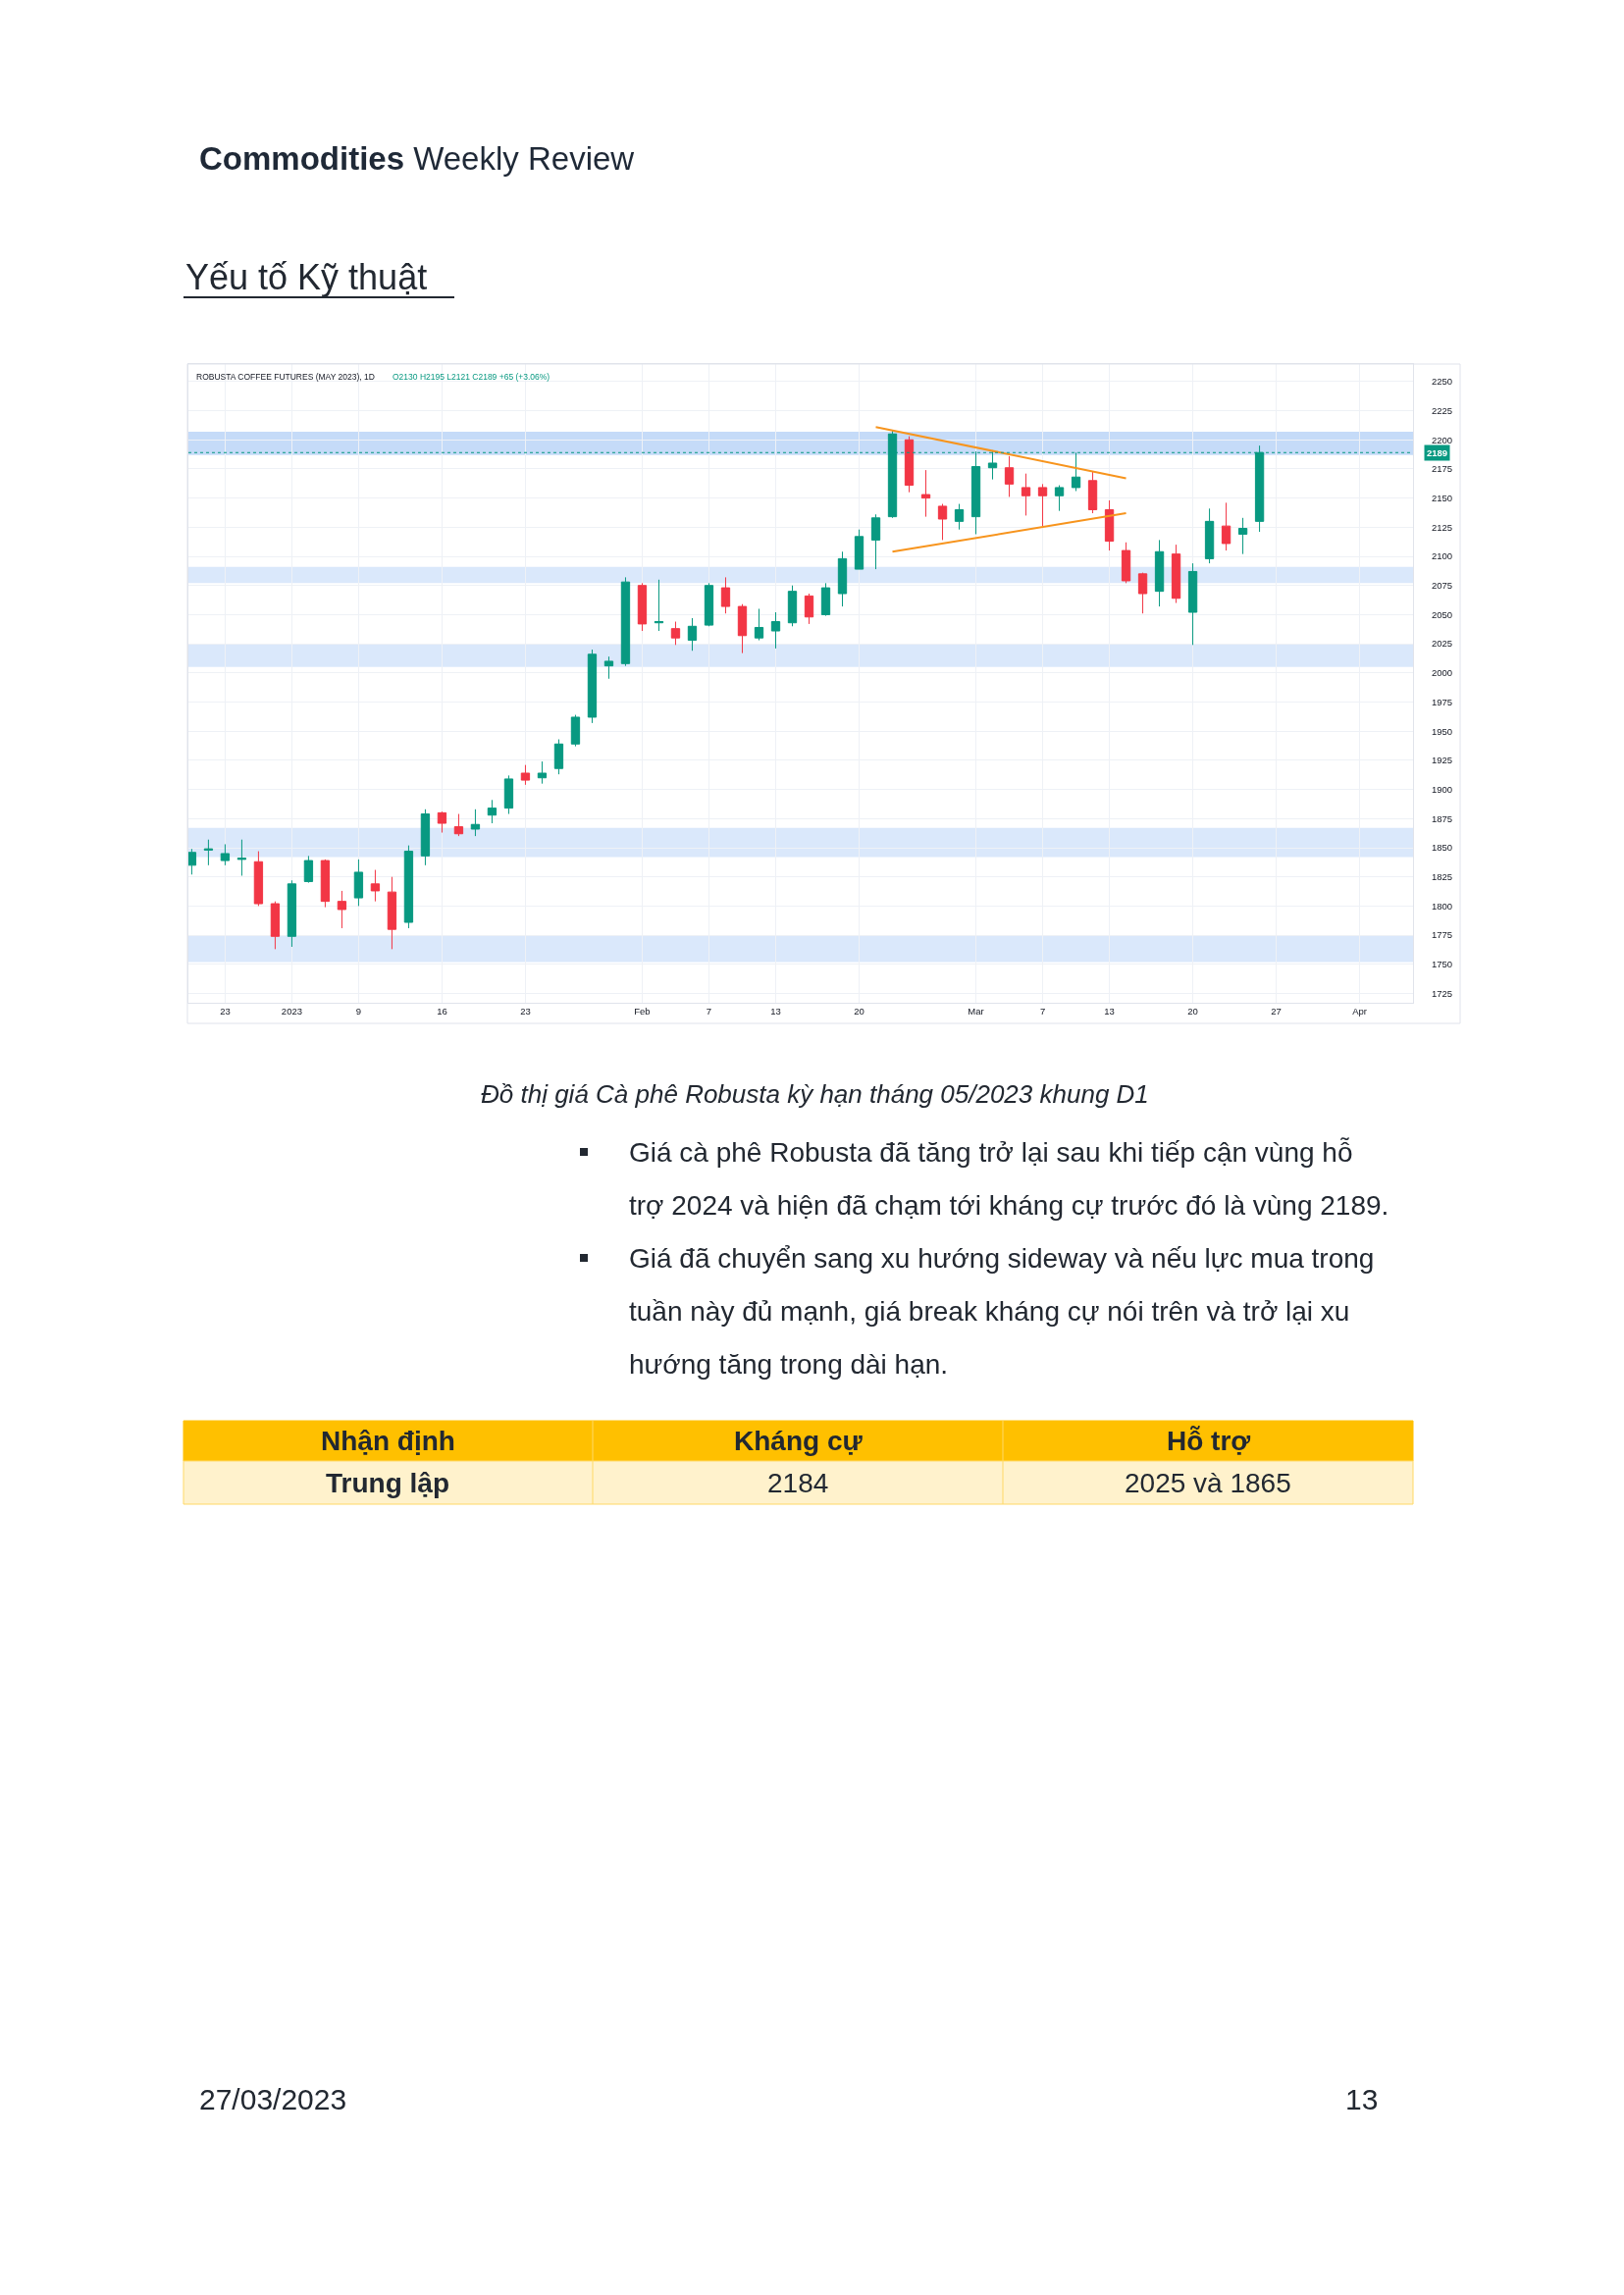 The image size is (1624, 2295). I want to click on text: ROBUSTA COFFEE FUTURES (MAY 2023), 1D, so click(285, 376).